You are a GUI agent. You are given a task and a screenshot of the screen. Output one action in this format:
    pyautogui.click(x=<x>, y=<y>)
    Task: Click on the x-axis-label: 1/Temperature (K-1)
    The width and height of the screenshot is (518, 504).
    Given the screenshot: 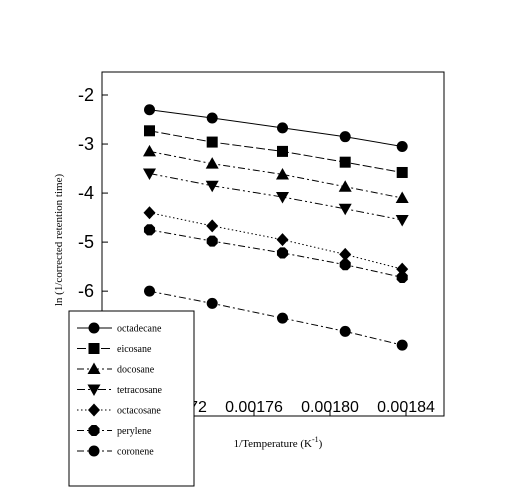 What is the action you would take?
    pyautogui.click(x=278, y=442)
    